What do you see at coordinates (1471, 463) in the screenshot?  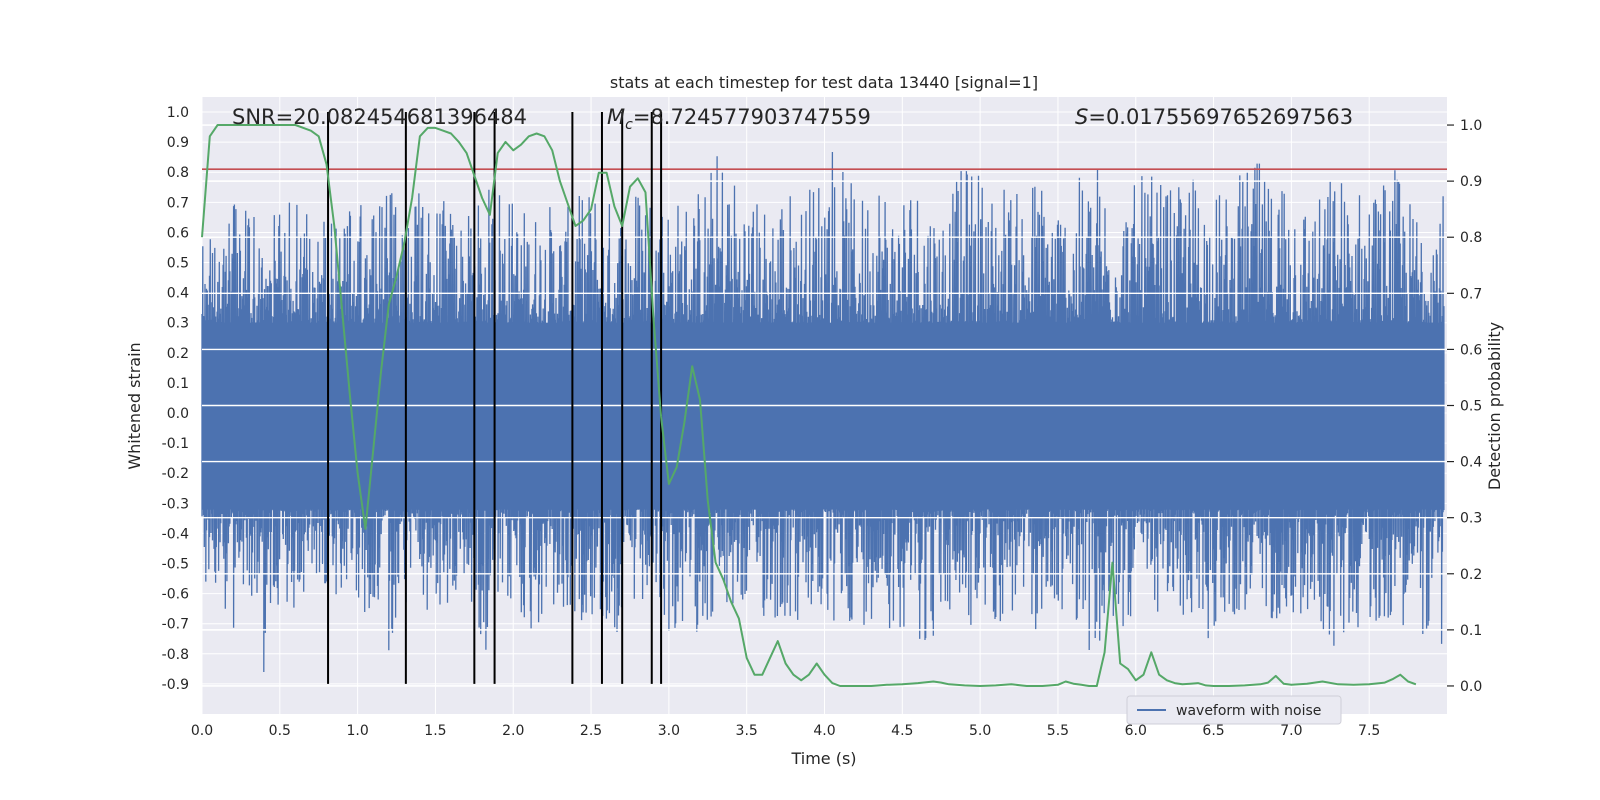 I see `y2-tick-label: 0.4` at bounding box center [1471, 463].